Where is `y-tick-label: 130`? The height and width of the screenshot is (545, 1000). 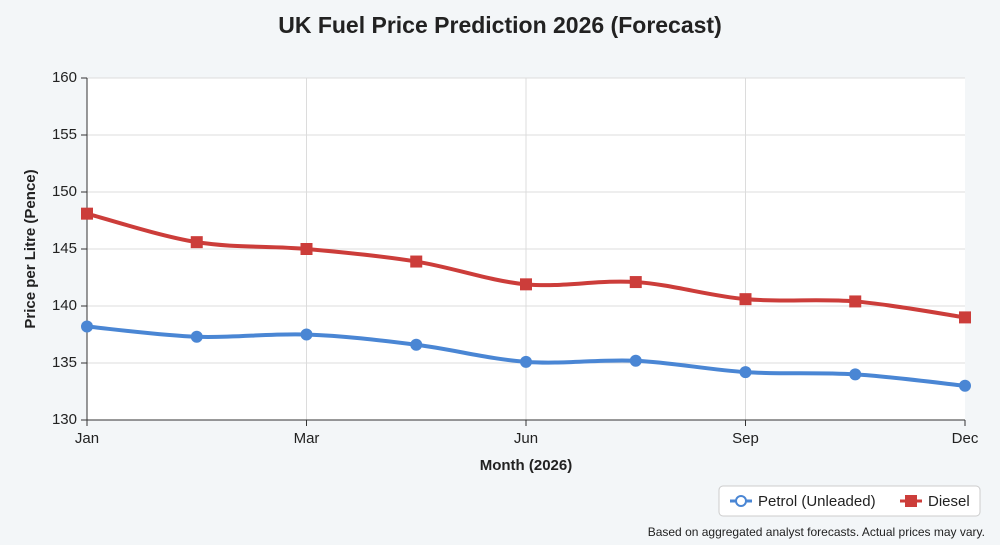 y-tick-label: 130 is located at coordinates (64, 419).